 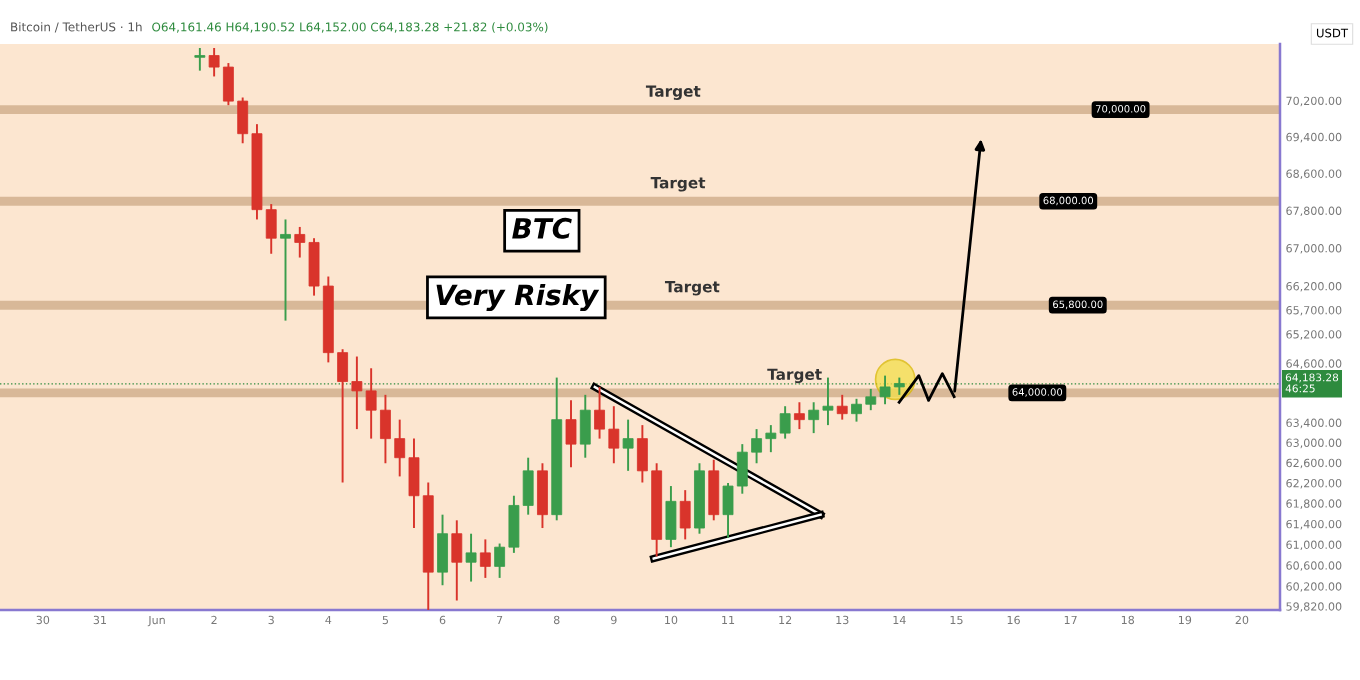 What do you see at coordinates (518, 297) in the screenshot?
I see `annotation: Very Risky` at bounding box center [518, 297].